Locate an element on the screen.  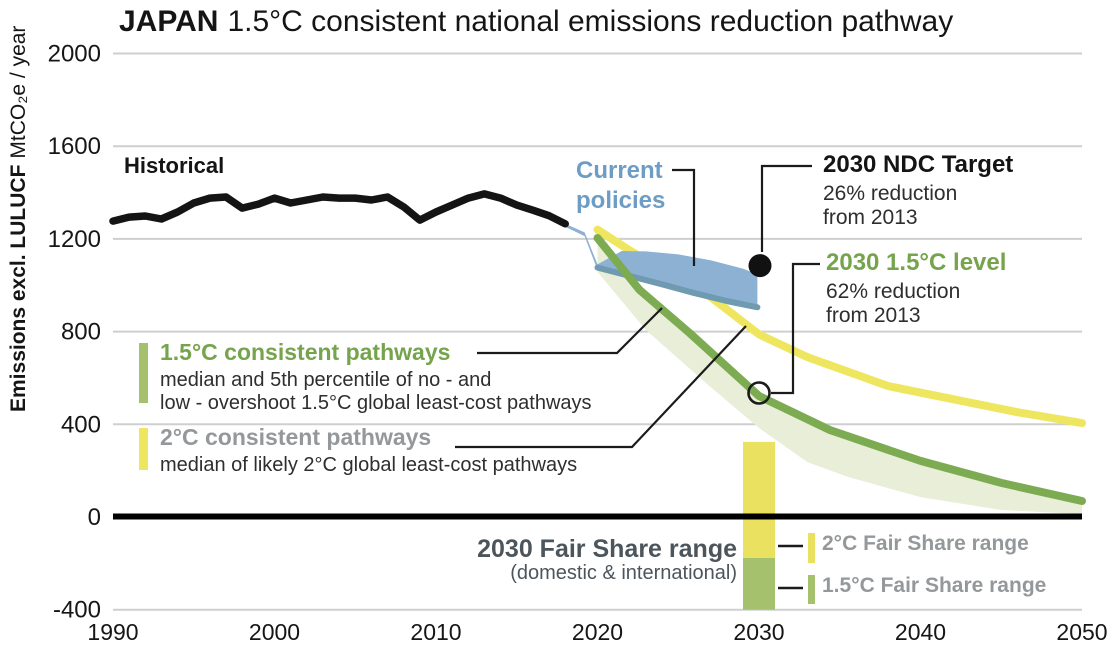
level-1p5-annotation: 2030 1.5°C level 62% reduction from 2013 is located at coordinates (916, 289).